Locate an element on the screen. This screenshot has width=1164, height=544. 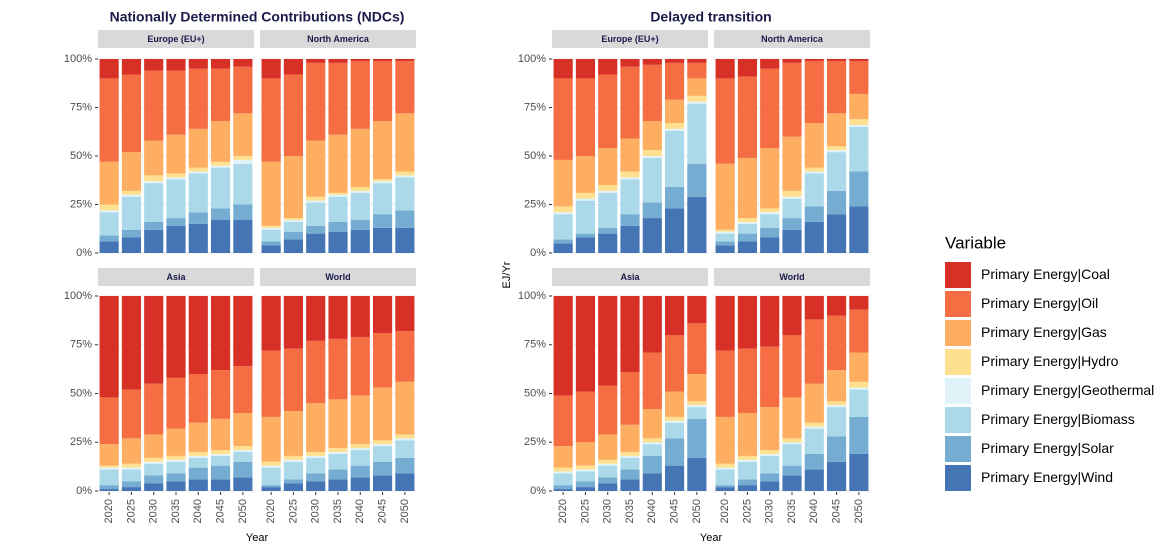
strip-label: North America is located at coordinates (338, 39).